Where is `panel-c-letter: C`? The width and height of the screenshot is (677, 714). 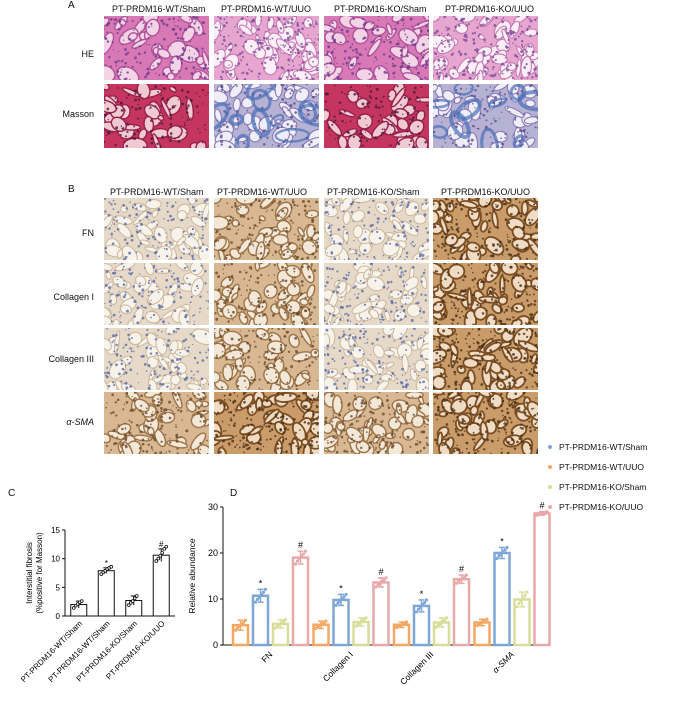 panel-c-letter: C is located at coordinates (12, 493).